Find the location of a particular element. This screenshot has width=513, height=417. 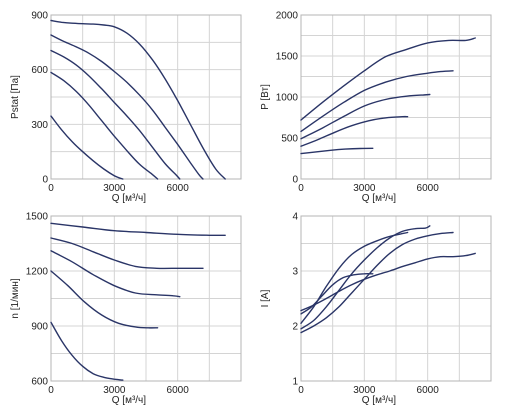

y-tick-label: 3 is located at coordinates (295, 272).